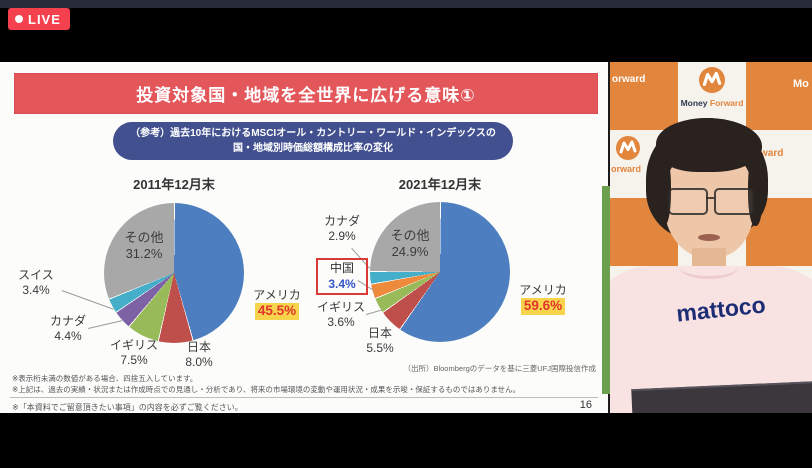 Image resolution: width=812 pixels, height=468 pixels. What do you see at coordinates (340, 314) in the screenshot?
I see `pie-label-2021-uk: イギリス 3.6%` at bounding box center [340, 314].